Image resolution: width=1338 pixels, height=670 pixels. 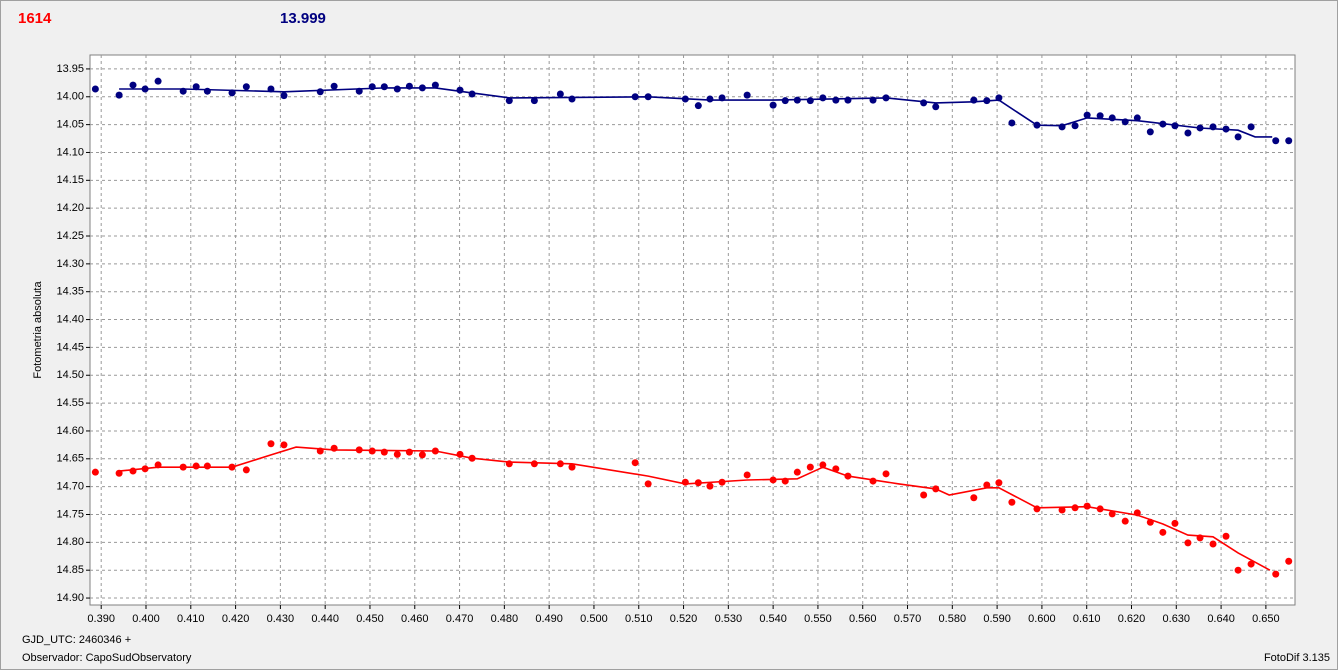 What do you see at coordinates (729, 619) in the screenshot?
I see `x-tick-label: 0.530` at bounding box center [729, 619].